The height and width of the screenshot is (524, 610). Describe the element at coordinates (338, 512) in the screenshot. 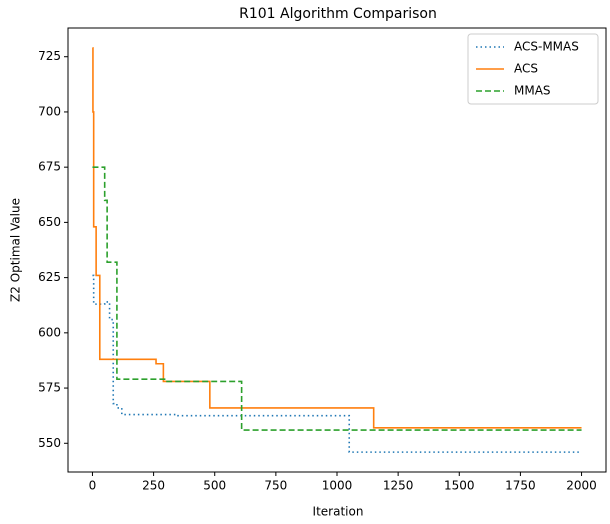

I see `x-axis-label: Iteration` at that location.